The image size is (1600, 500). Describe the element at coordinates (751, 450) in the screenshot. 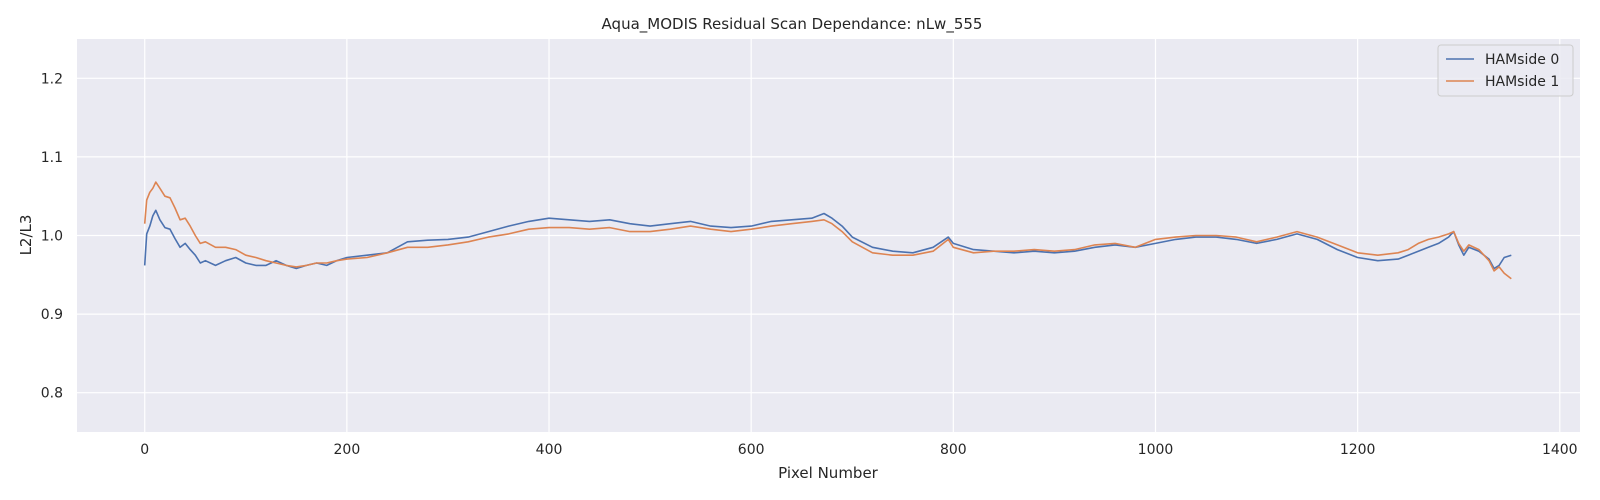

I see `x-tick-label: 600` at that location.